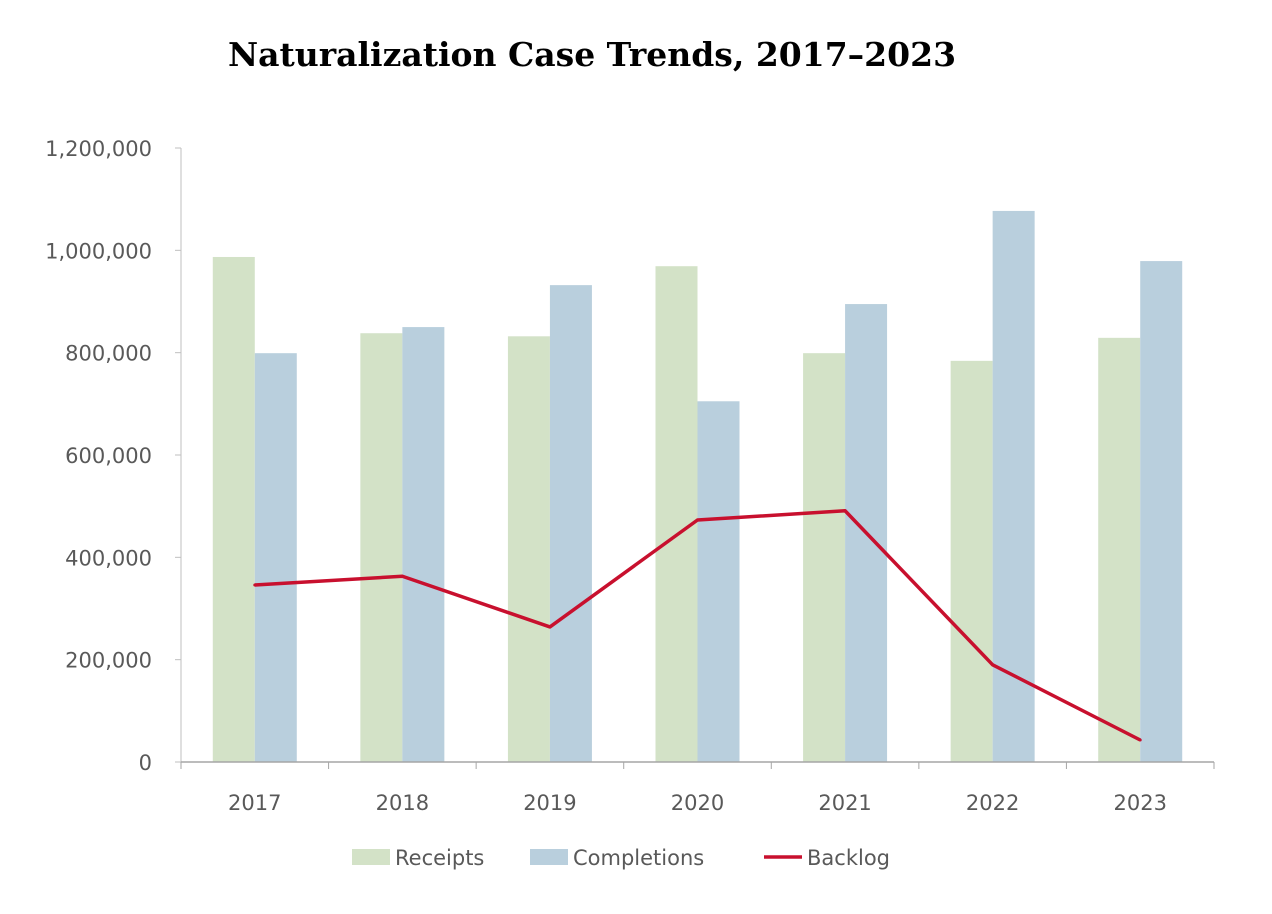 This screenshot has height=914, width=1272. I want to click on x-tick-label: 2020, so click(697, 803).